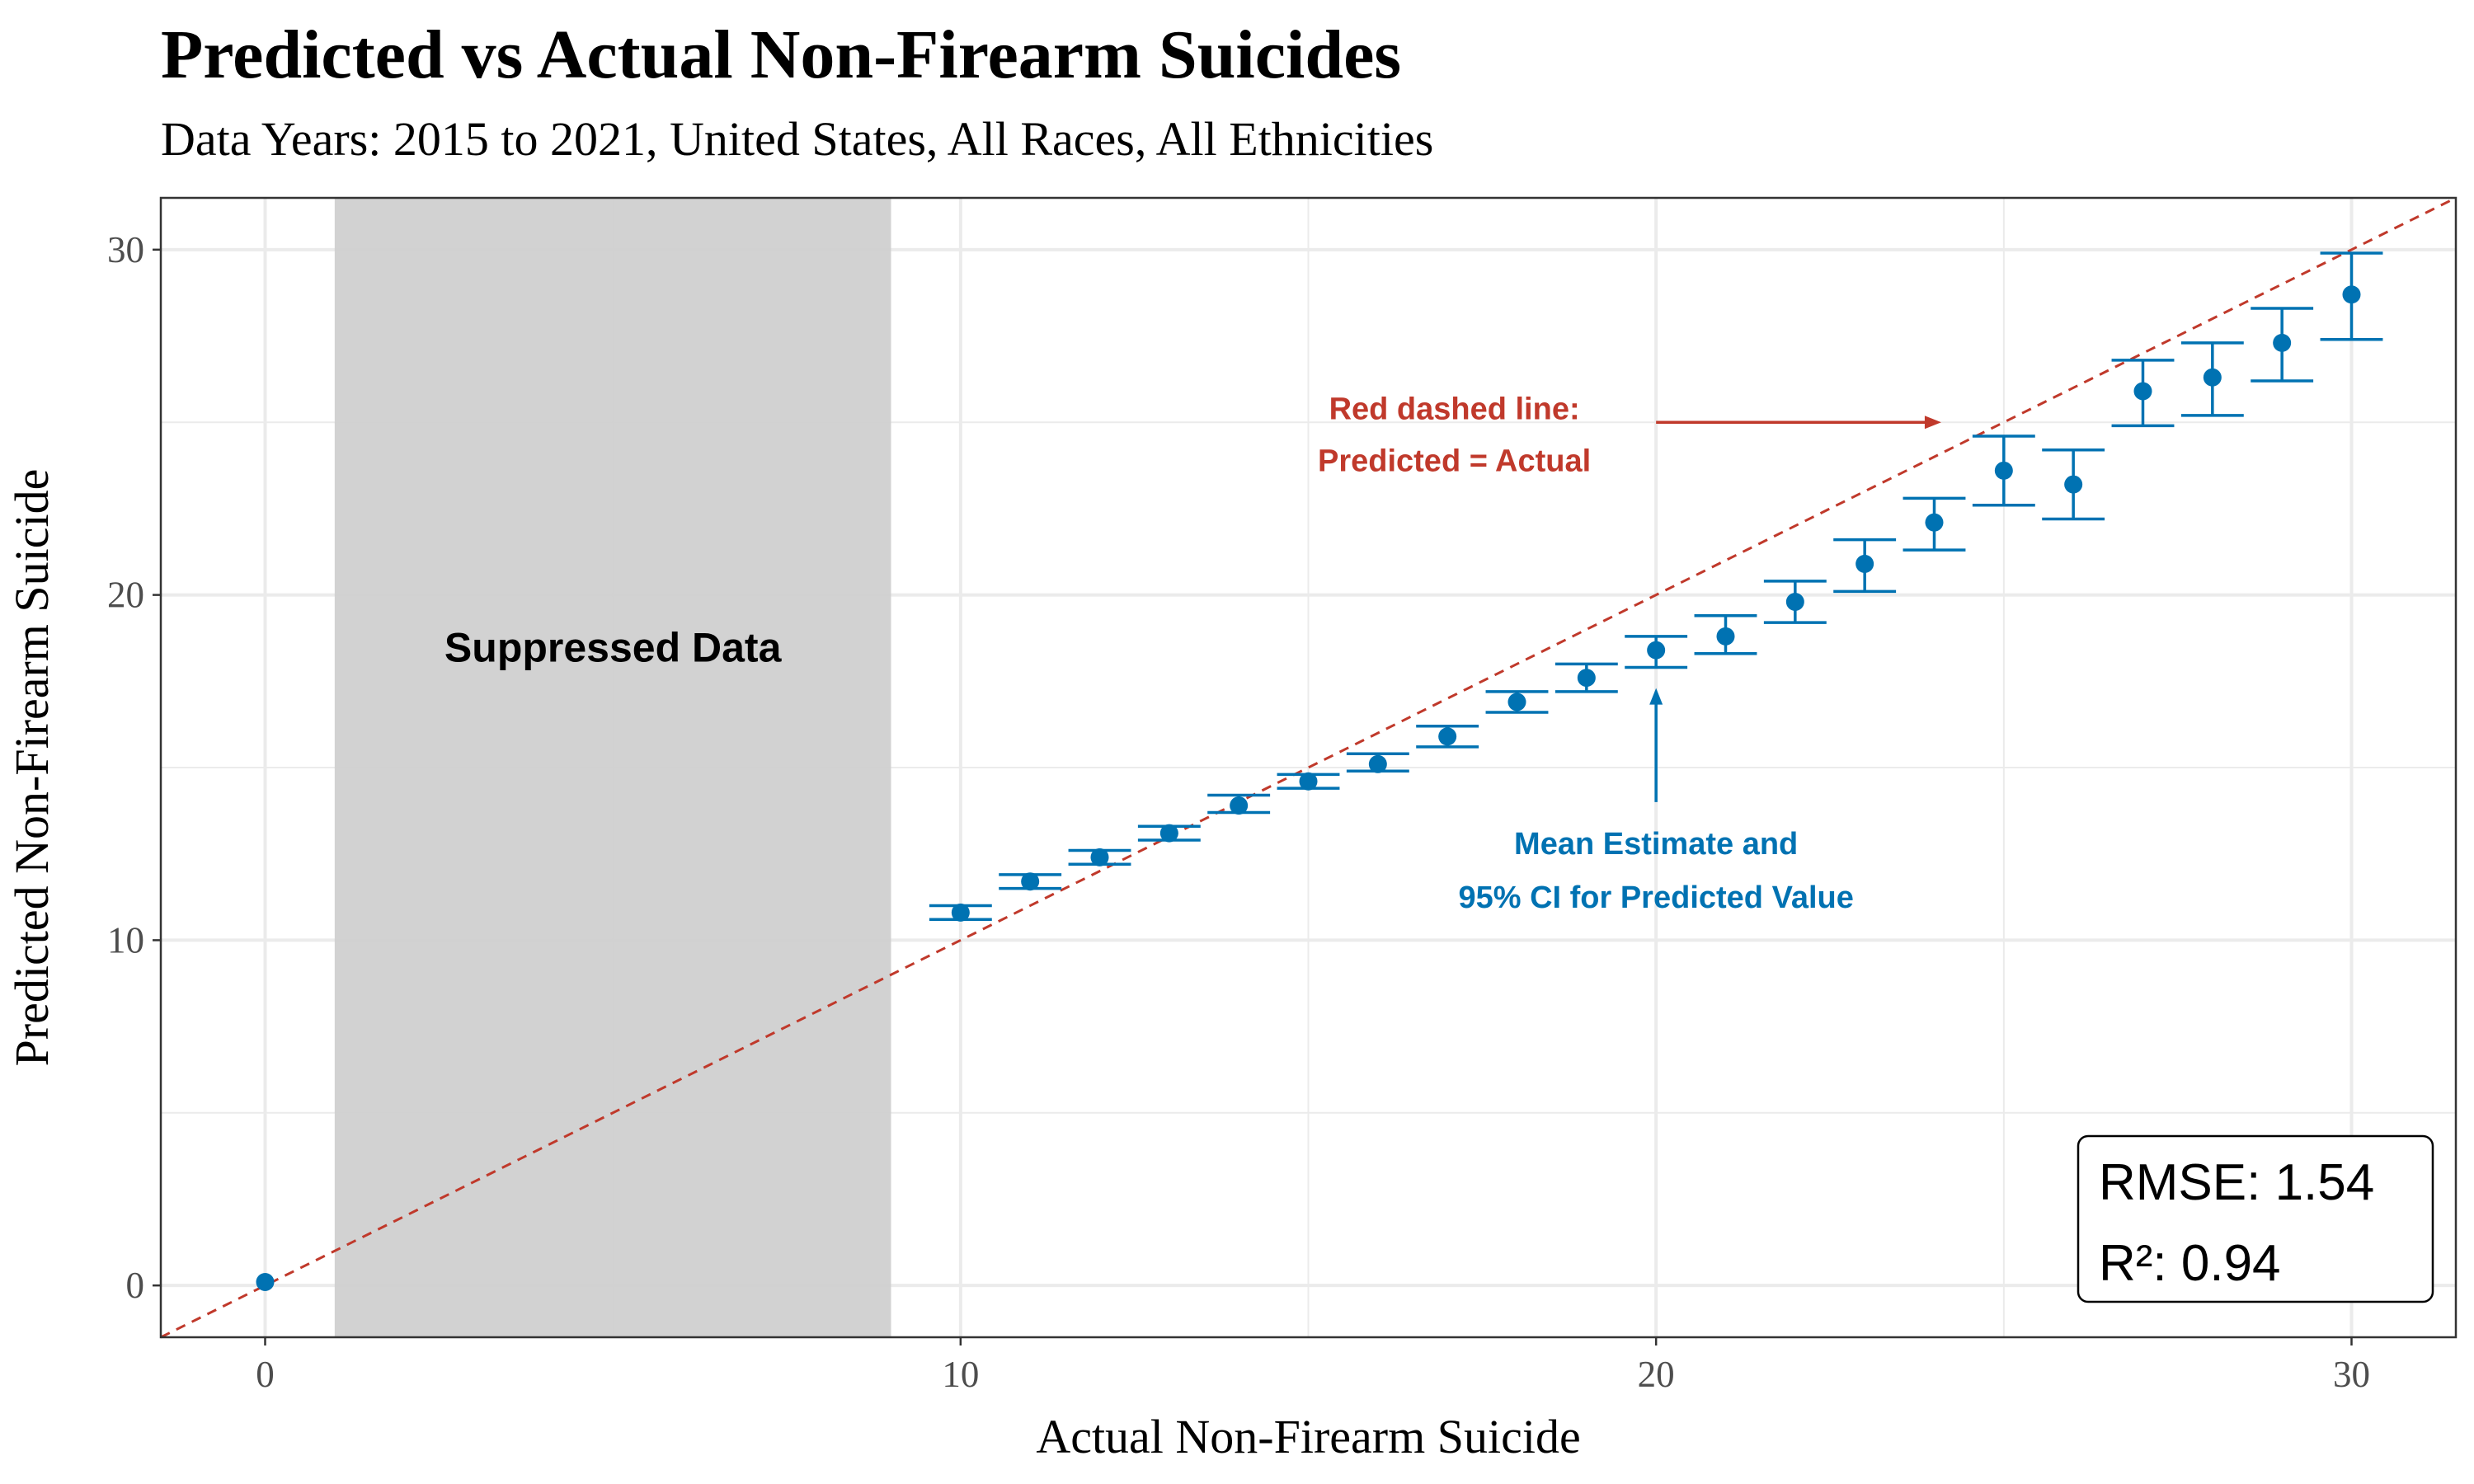 The height and width of the screenshot is (1484, 2474). Describe the element at coordinates (1656, 1374) in the screenshot. I see `x-tick-label: 20` at that location.